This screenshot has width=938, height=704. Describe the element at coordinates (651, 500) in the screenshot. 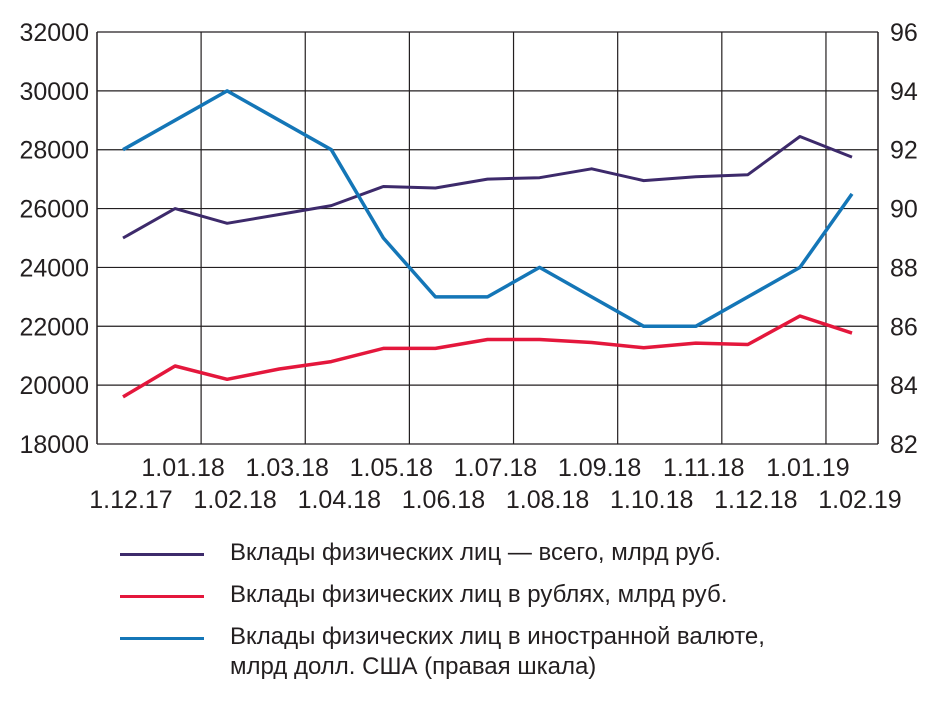

I see `x-tick-label: 1.10.18` at that location.